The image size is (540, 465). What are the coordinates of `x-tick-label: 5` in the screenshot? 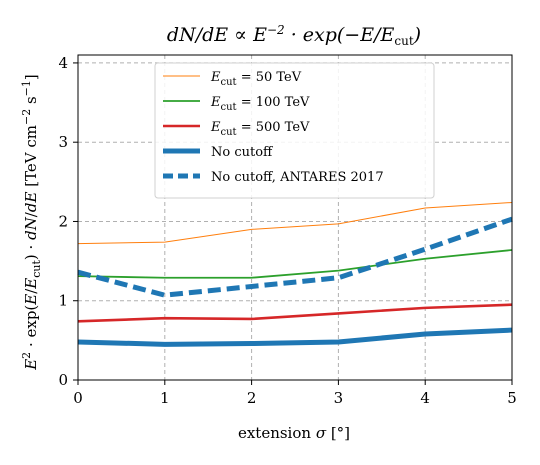 It's located at (512, 398).